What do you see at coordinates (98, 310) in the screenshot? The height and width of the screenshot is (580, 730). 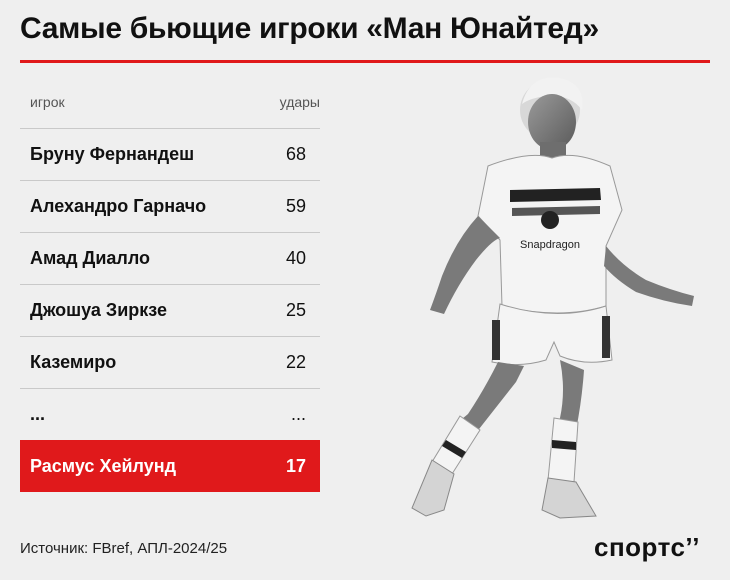 I see `player-name: Джошуа Зиркзе` at bounding box center [98, 310].